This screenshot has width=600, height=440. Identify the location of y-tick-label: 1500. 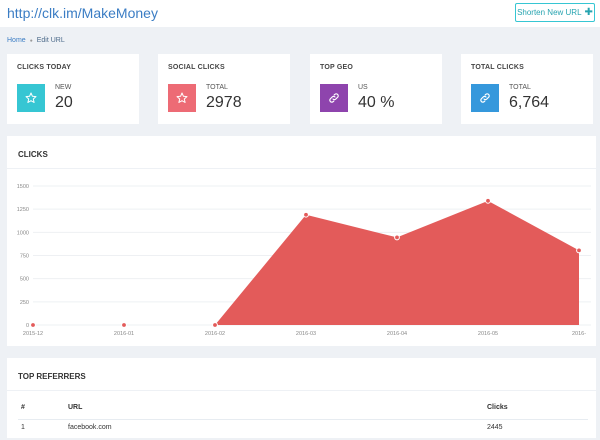
(23, 187).